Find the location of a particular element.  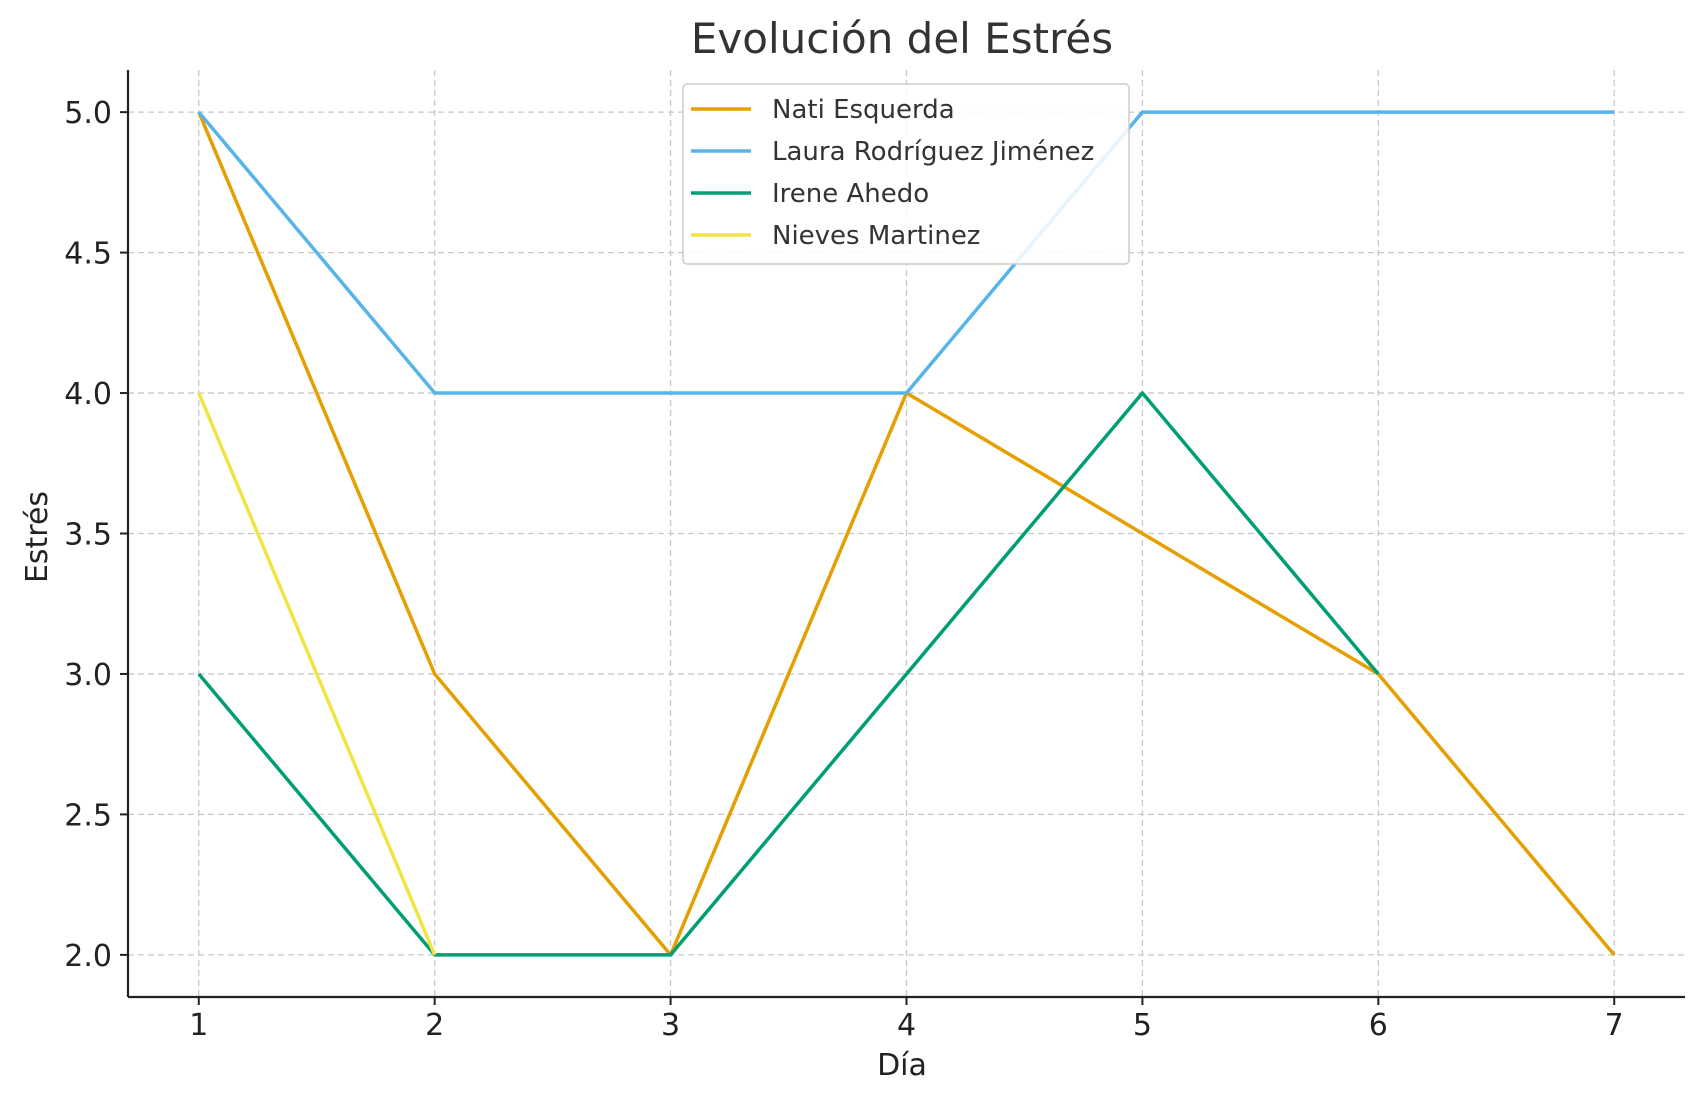

x-tick-label: 1 is located at coordinates (198, 1025).